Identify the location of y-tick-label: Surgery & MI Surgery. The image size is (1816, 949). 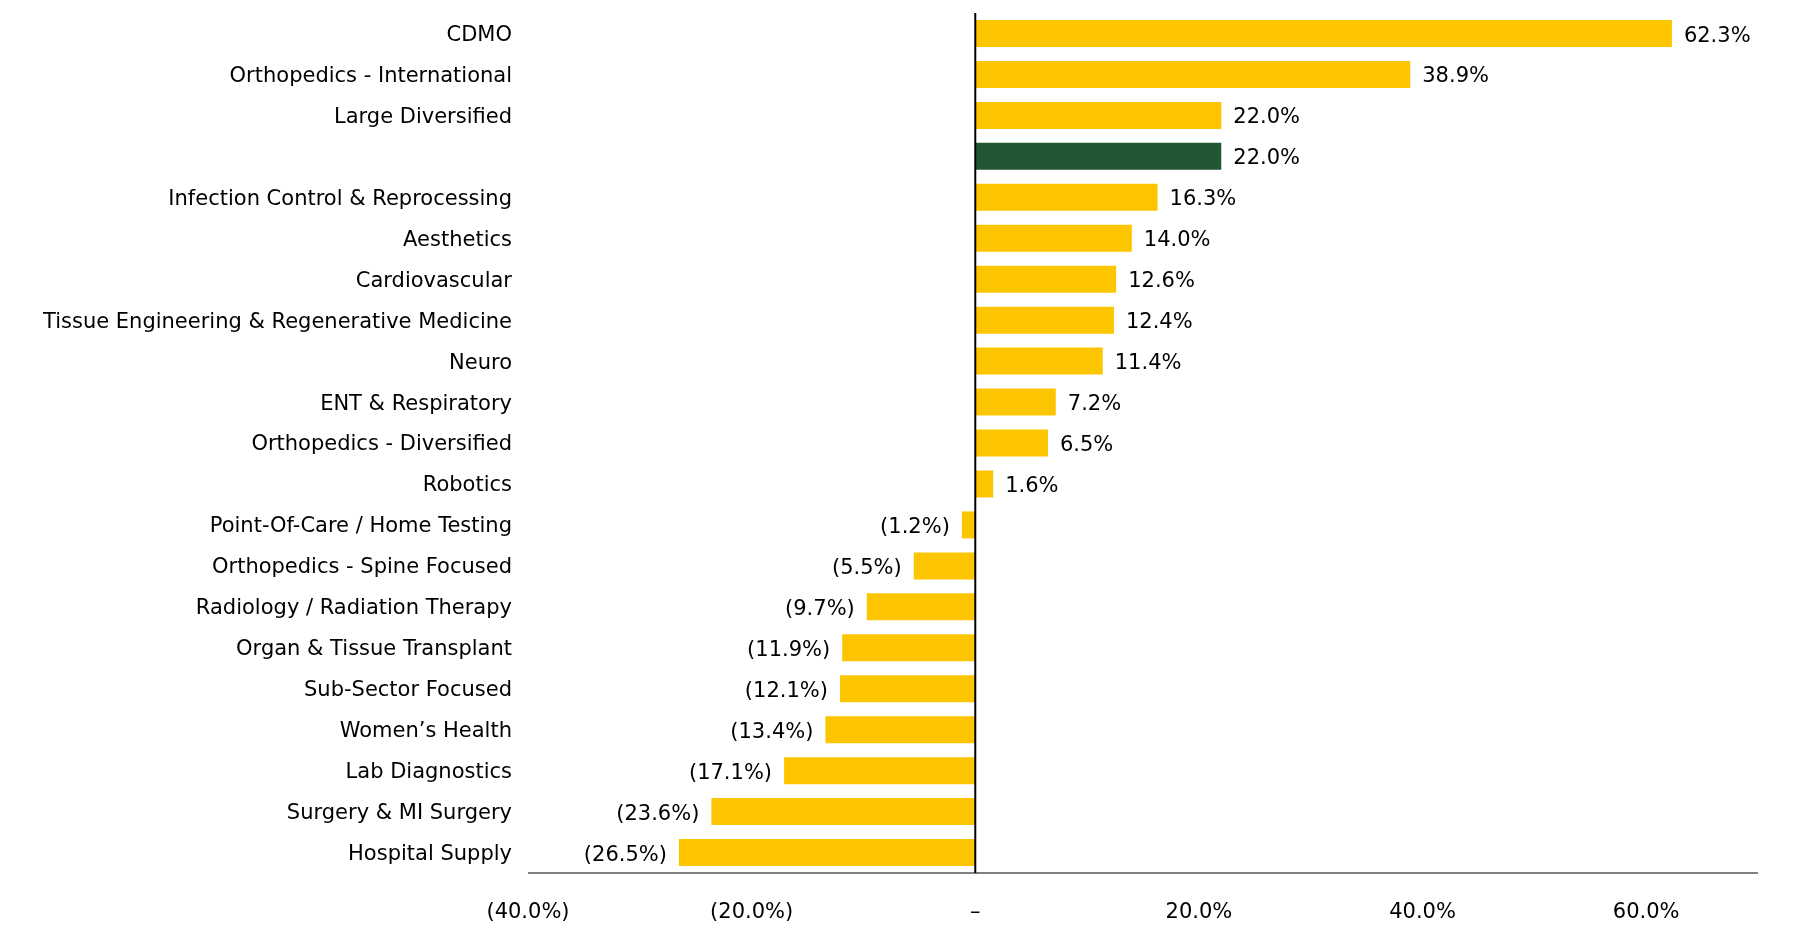
(399, 812).